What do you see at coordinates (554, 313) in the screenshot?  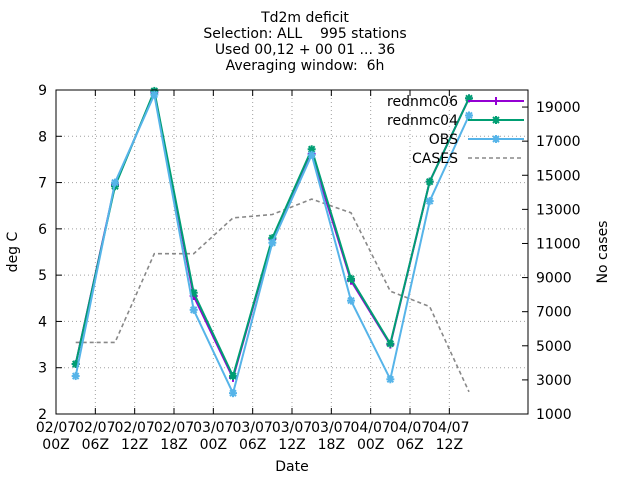 I see `y2-tick-label: 7000` at bounding box center [554, 313].